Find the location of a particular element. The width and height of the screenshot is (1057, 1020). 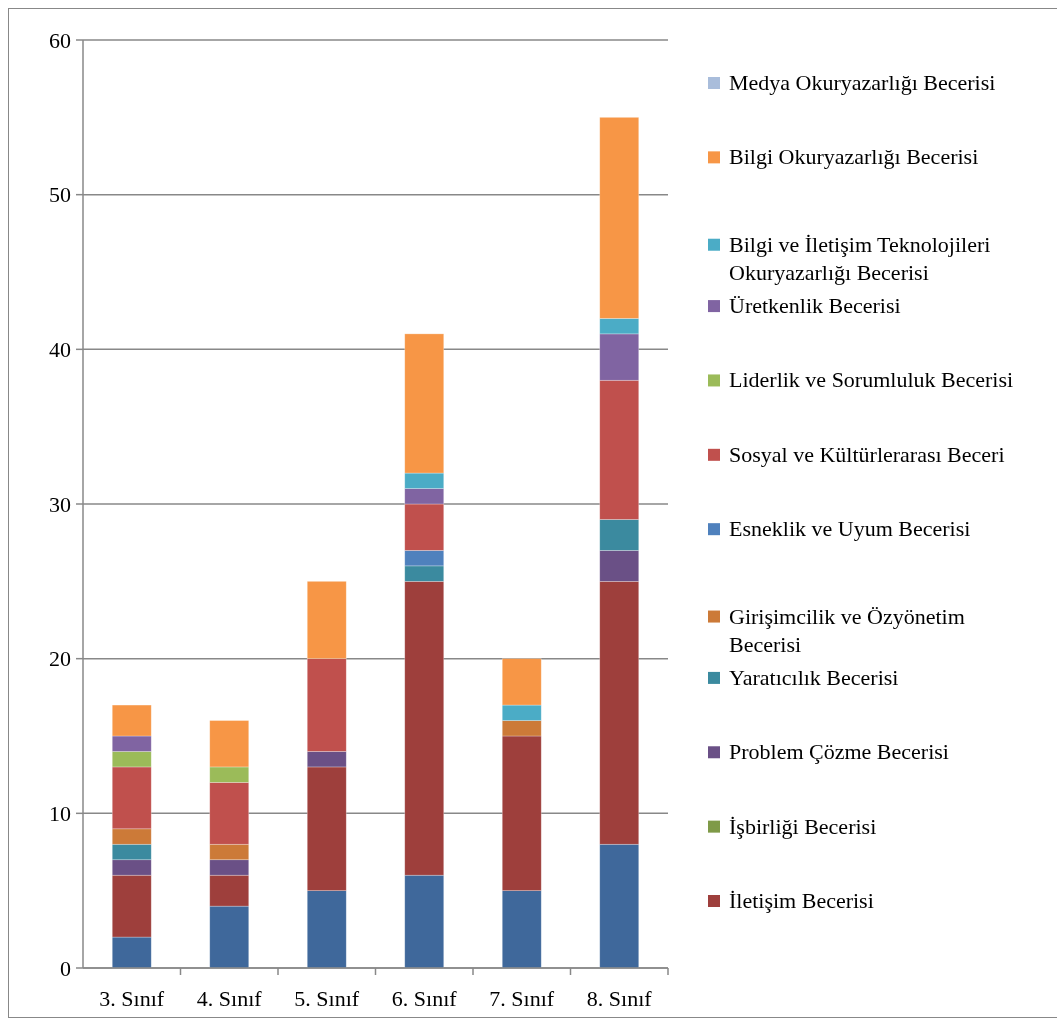

legend-label: Girişimcilik ve Özyönetim Becerisi is located at coordinates (847, 630).